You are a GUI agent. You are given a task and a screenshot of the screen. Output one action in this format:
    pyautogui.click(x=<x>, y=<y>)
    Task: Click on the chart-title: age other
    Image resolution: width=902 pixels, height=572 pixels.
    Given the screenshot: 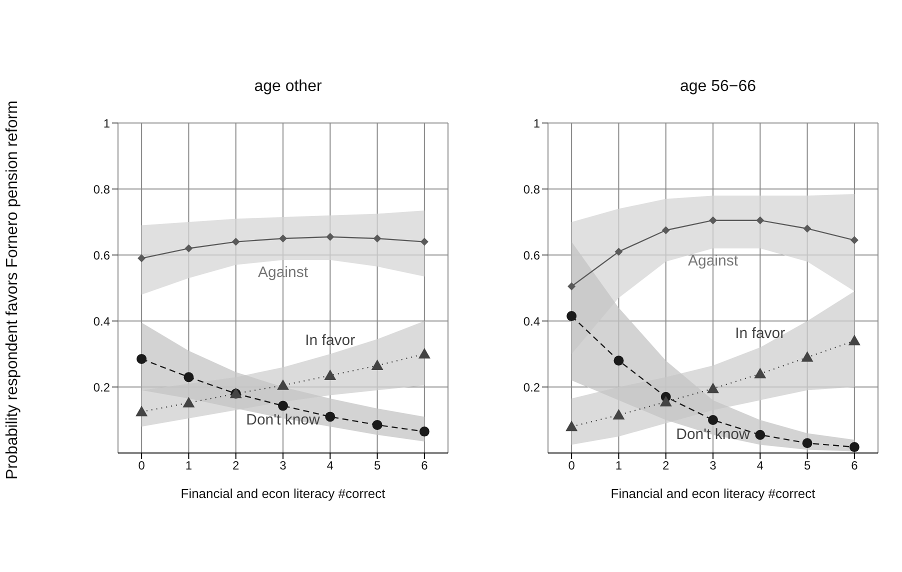 What is the action you would take?
    pyautogui.click(x=288, y=87)
    